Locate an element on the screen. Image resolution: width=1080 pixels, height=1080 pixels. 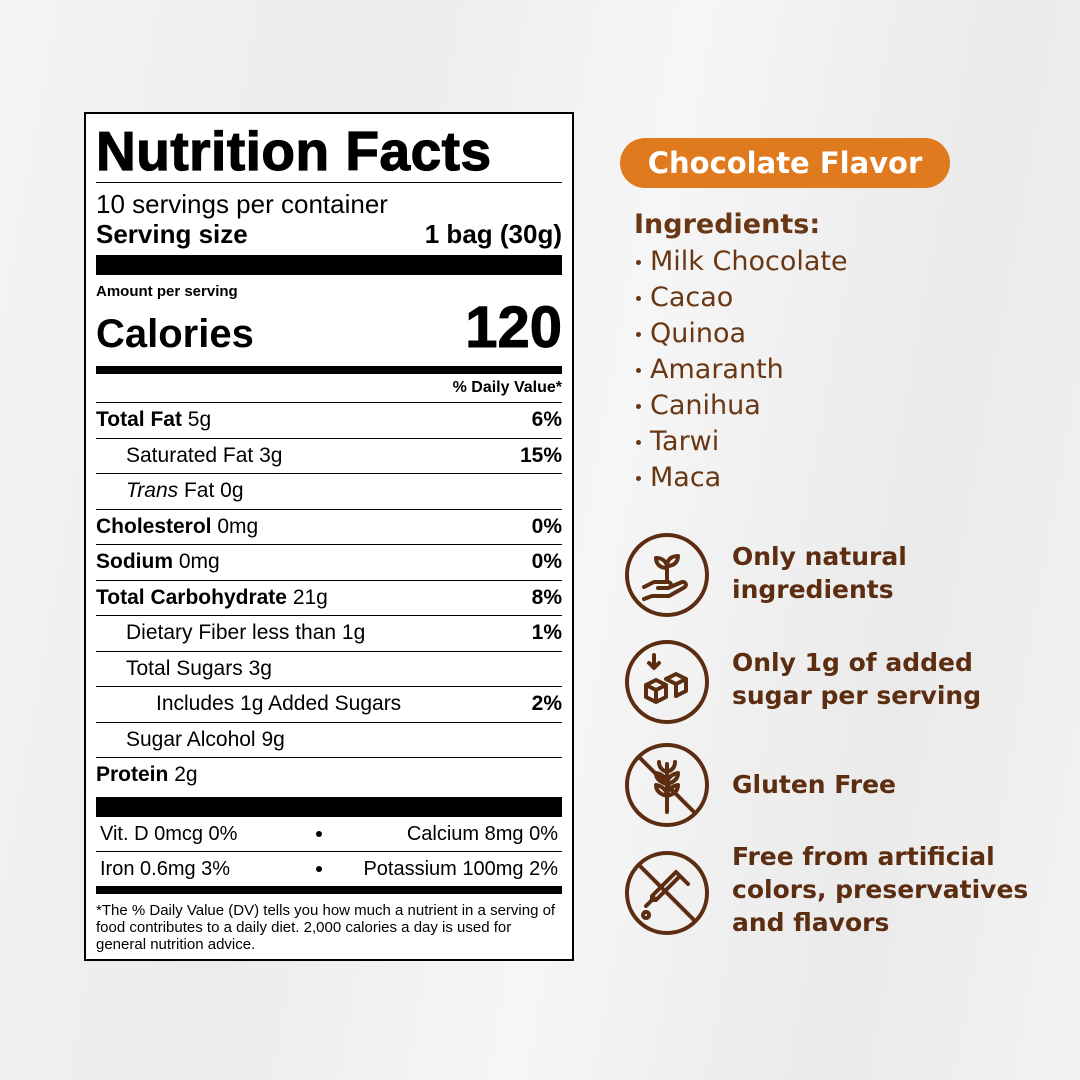
label-title: Nutrition Facts is located at coordinates (328, 151).